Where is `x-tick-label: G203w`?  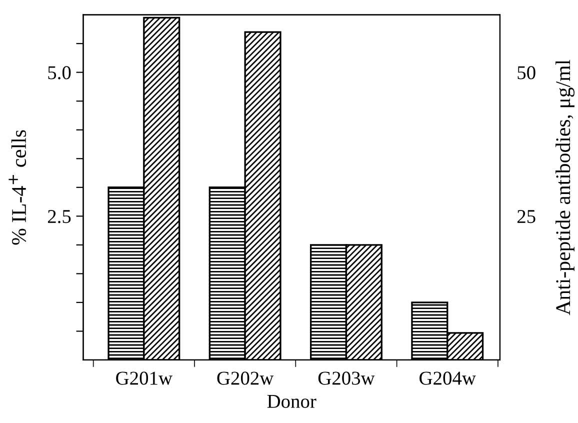
x-tick-label: G203w is located at coordinates (346, 378).